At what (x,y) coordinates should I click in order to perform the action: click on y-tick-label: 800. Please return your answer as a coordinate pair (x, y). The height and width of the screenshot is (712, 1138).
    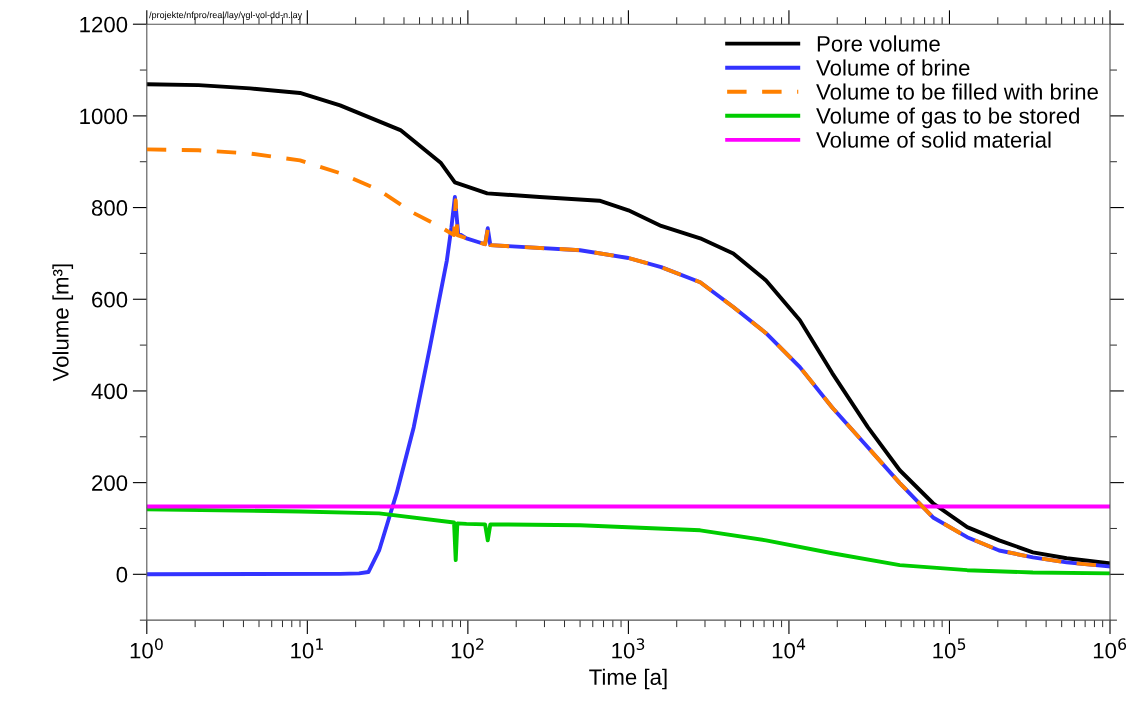
    Looking at the image, I should click on (109, 208).